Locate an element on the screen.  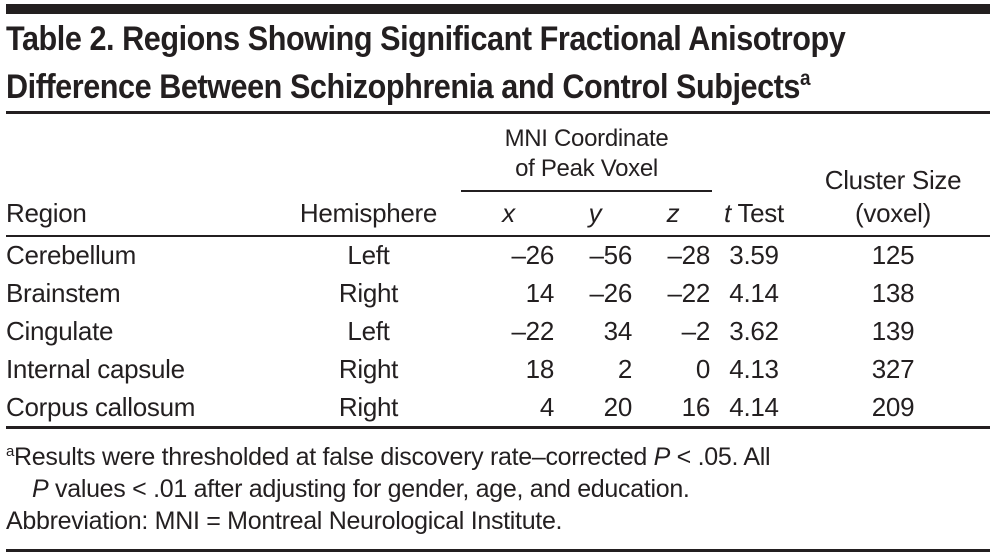
column-header-y: y is located at coordinates (595, 214).